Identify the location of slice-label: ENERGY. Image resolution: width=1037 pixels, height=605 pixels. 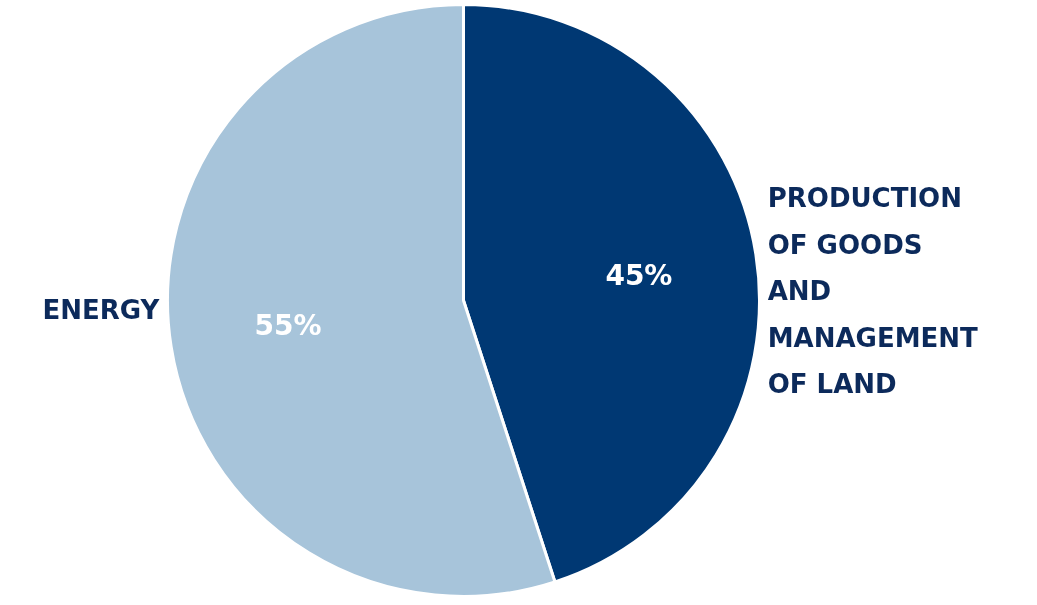
(101, 309).